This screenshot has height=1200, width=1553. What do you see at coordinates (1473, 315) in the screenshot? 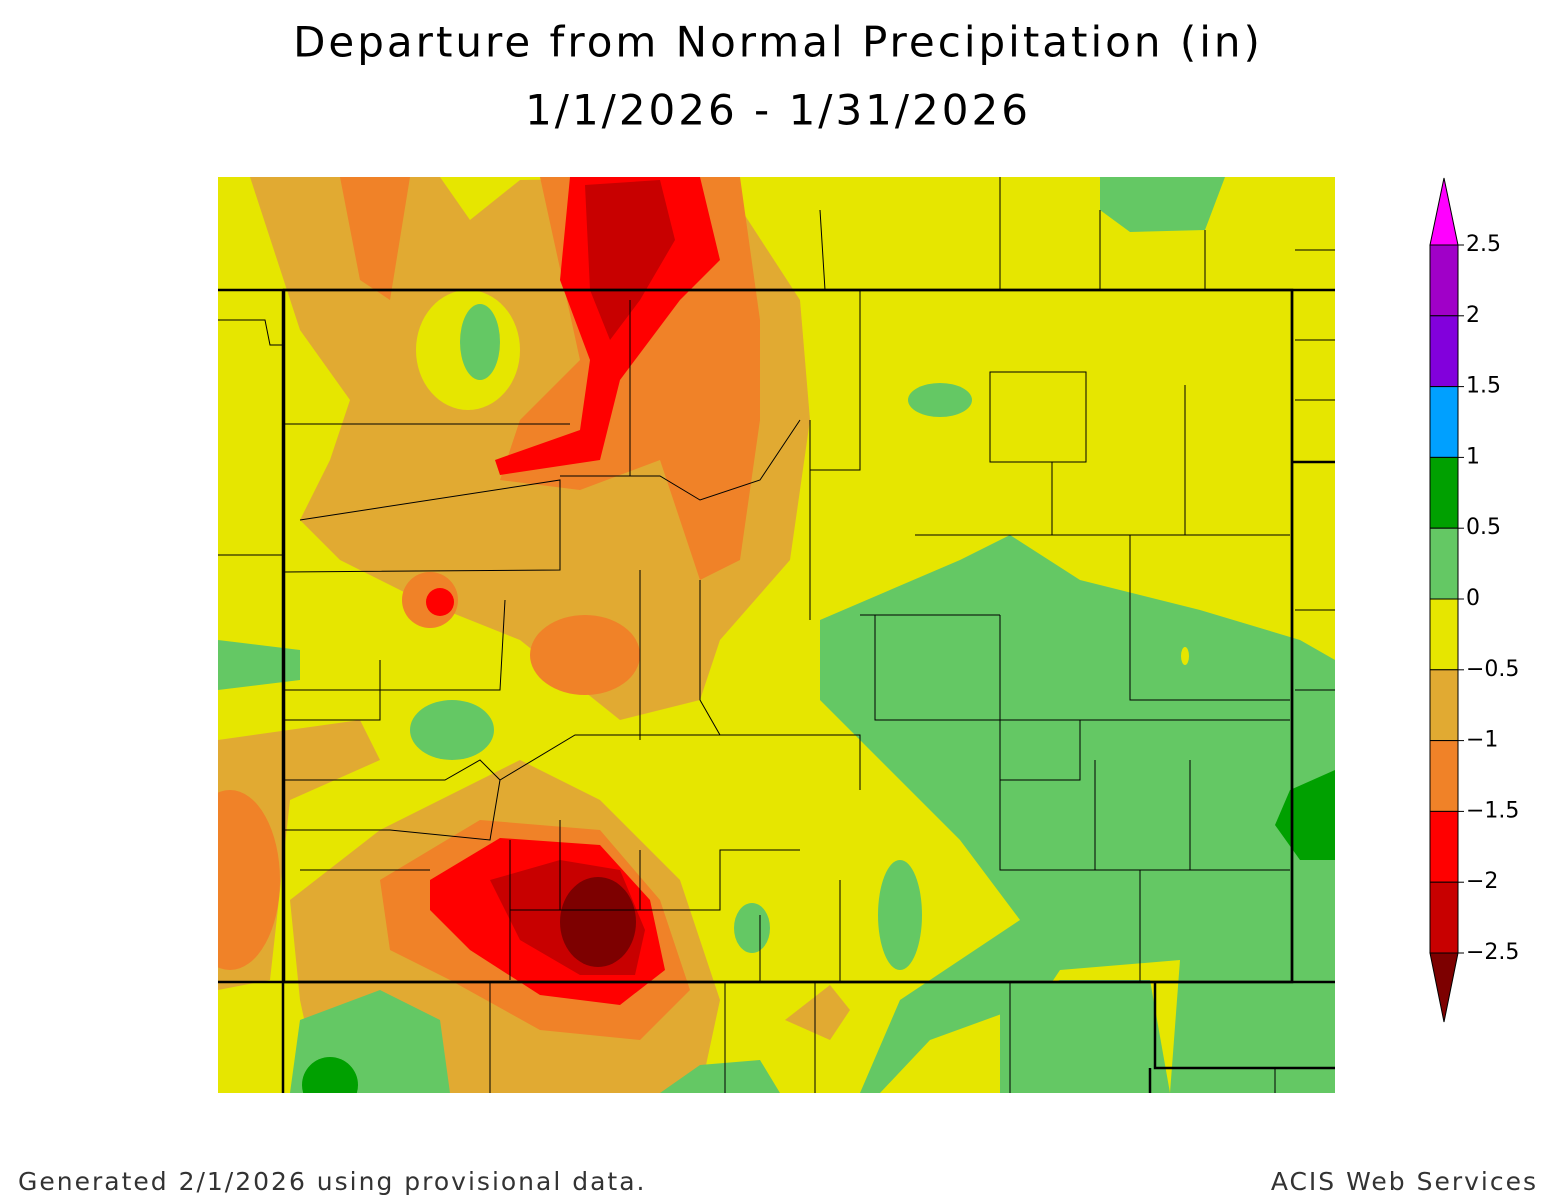
I see `legend-label: 2` at bounding box center [1473, 315].